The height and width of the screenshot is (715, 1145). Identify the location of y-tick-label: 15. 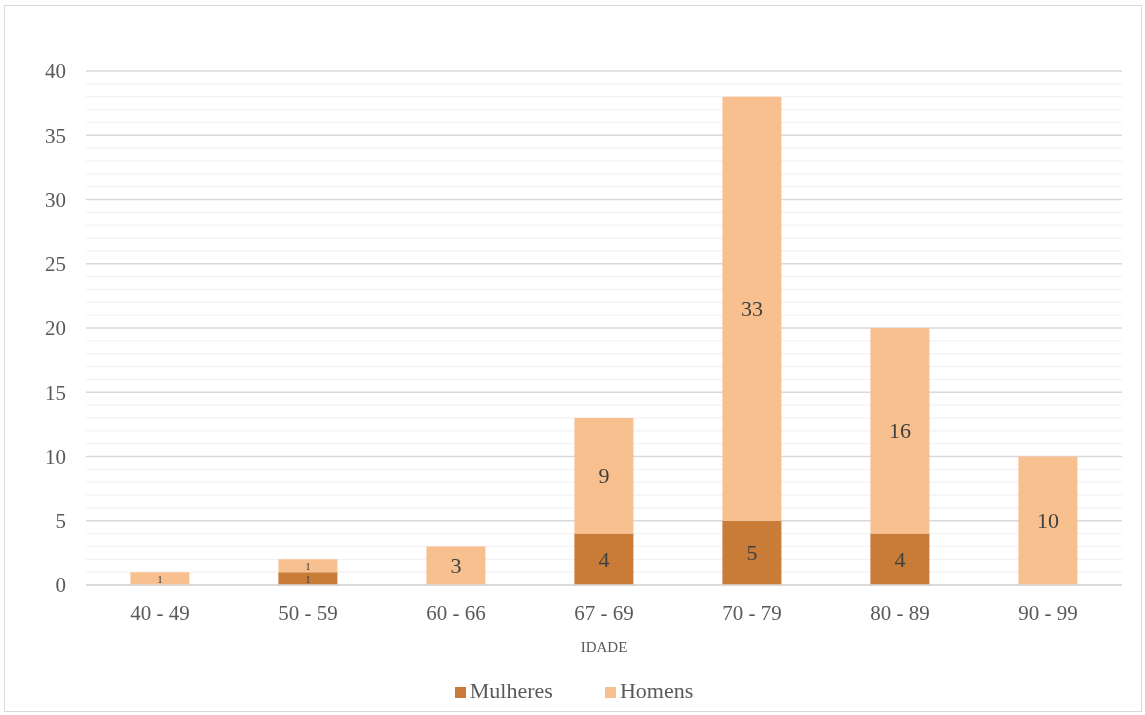
(55, 392).